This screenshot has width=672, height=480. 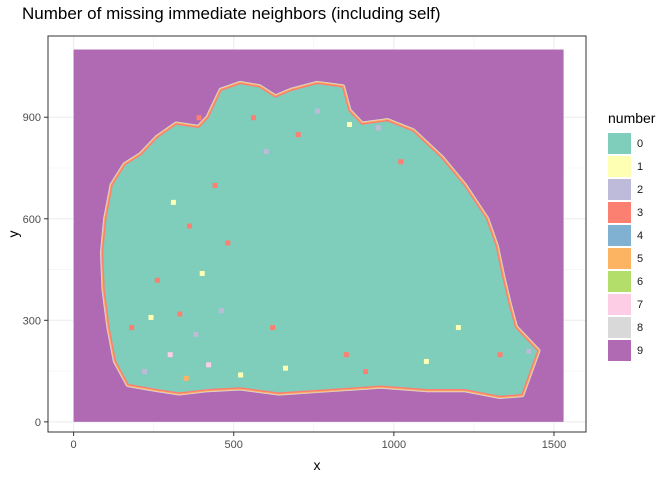 I want to click on legend-item-0: 0, so click(x=631, y=143).